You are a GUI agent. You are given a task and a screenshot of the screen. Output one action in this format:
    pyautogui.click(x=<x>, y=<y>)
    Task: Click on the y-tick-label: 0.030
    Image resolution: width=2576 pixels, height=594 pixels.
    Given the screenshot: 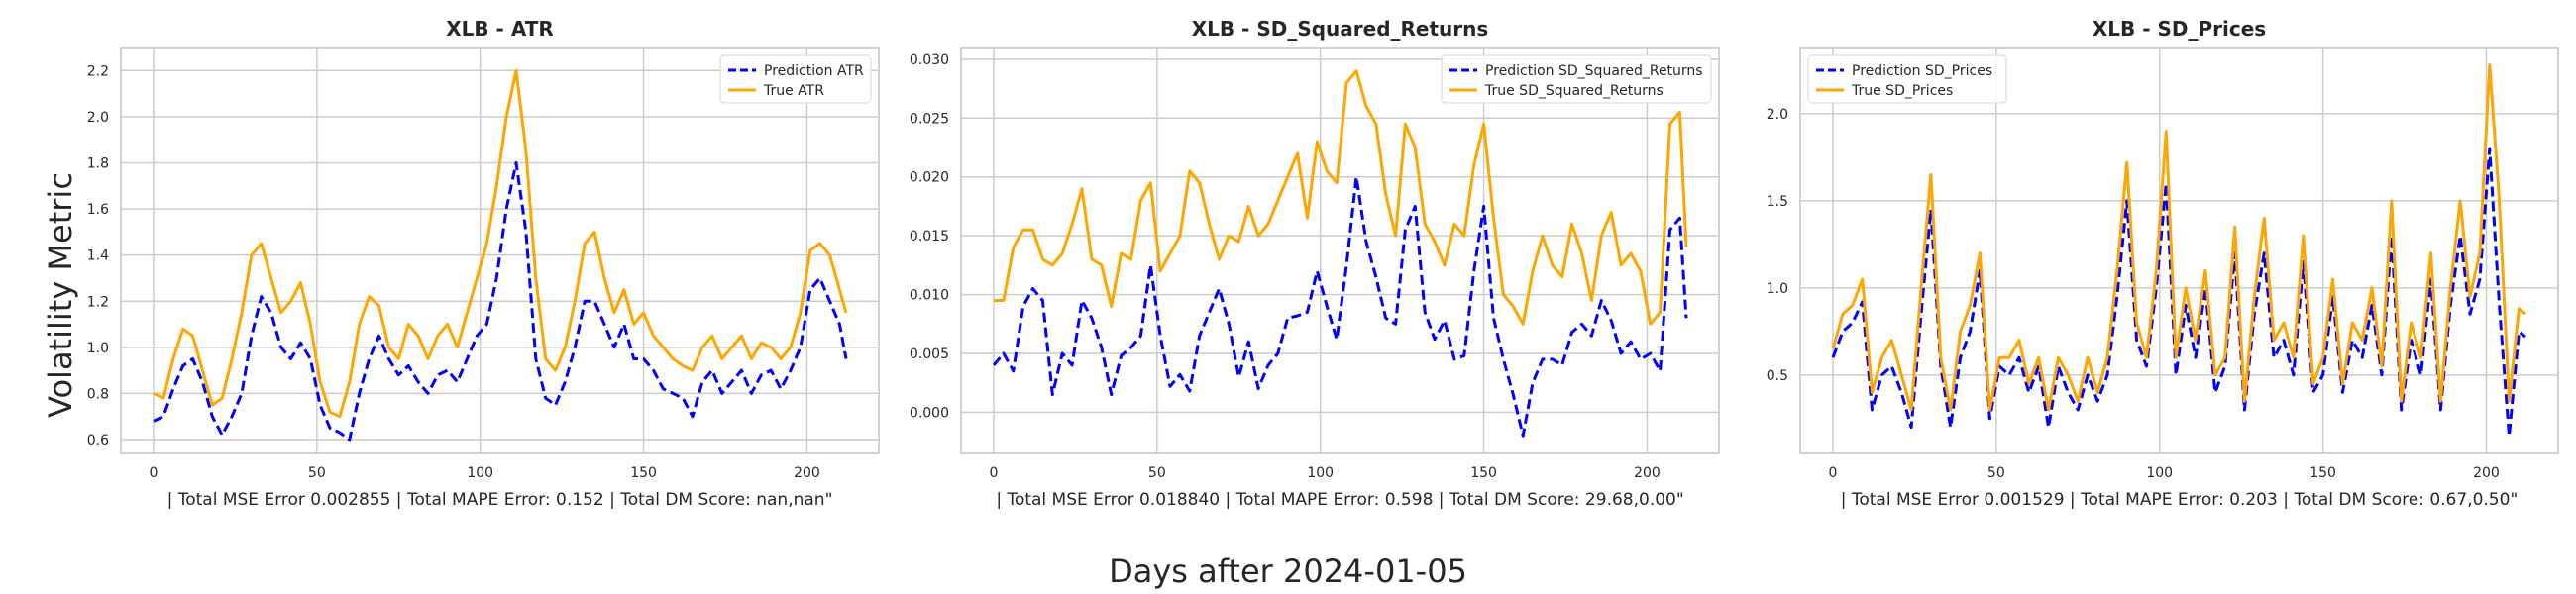 What is the action you would take?
    pyautogui.click(x=929, y=60)
    